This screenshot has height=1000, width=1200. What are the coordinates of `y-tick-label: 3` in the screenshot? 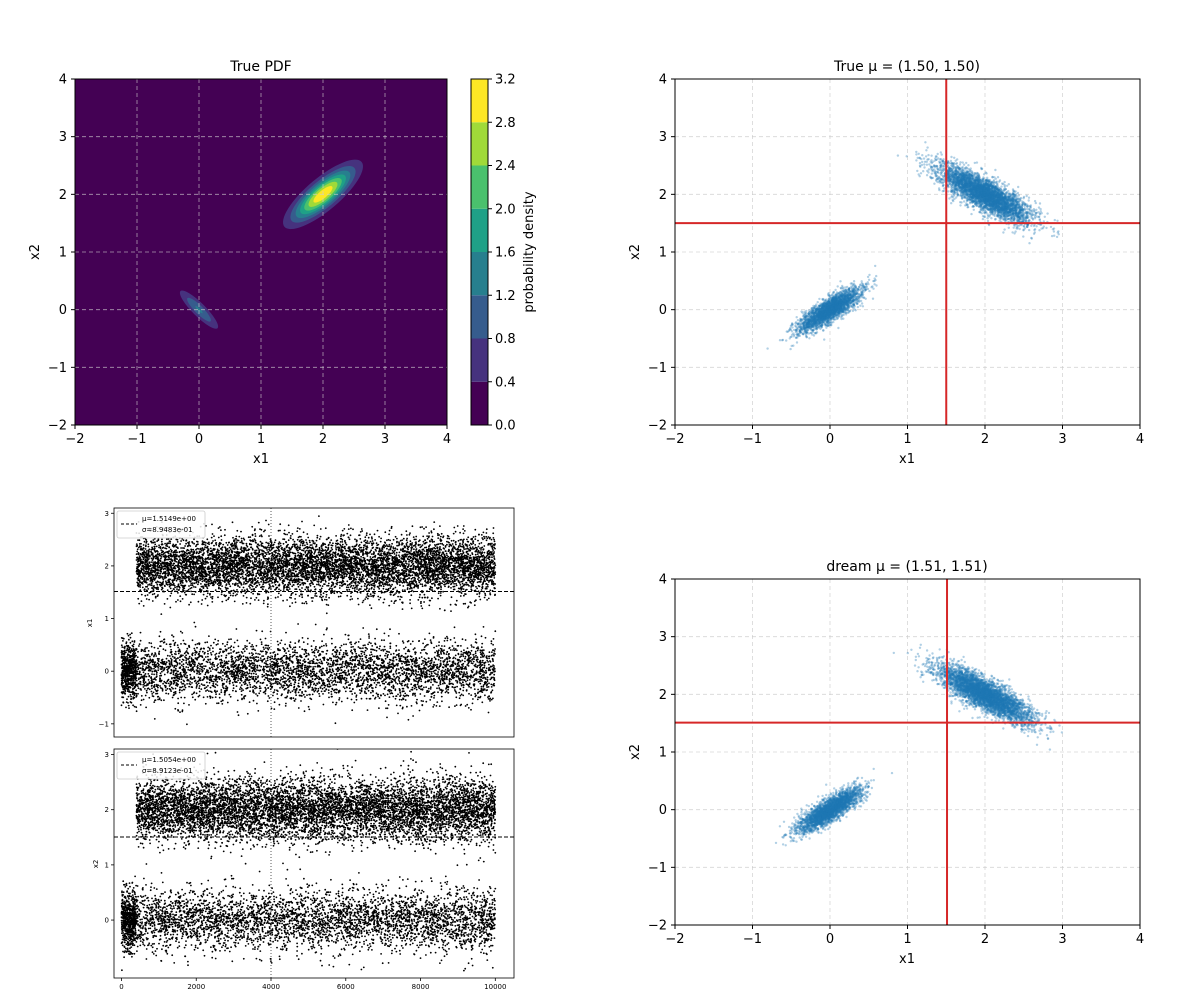 It's located at (63, 137).